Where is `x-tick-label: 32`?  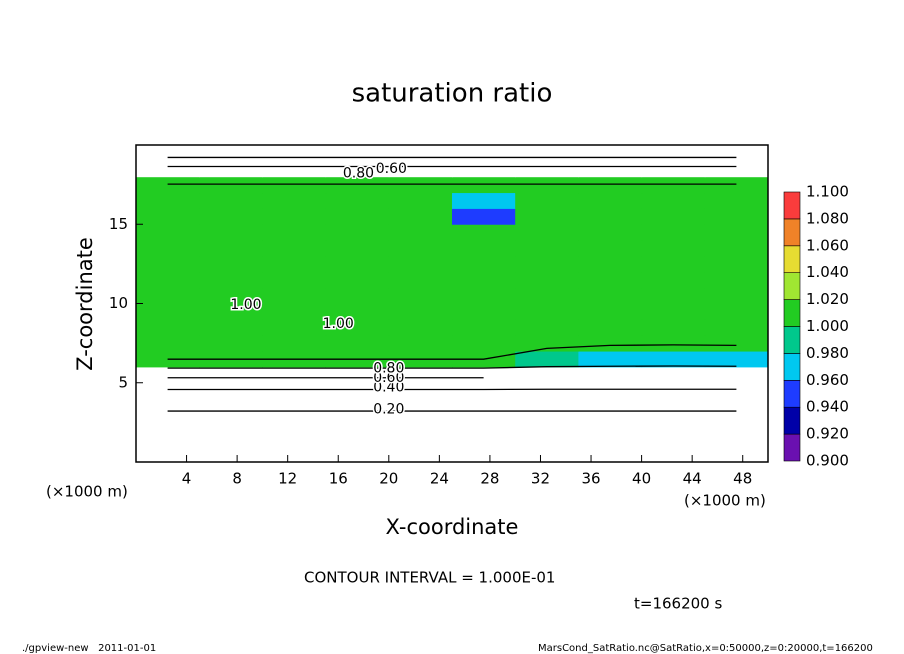 x-tick-label: 32 is located at coordinates (540, 479).